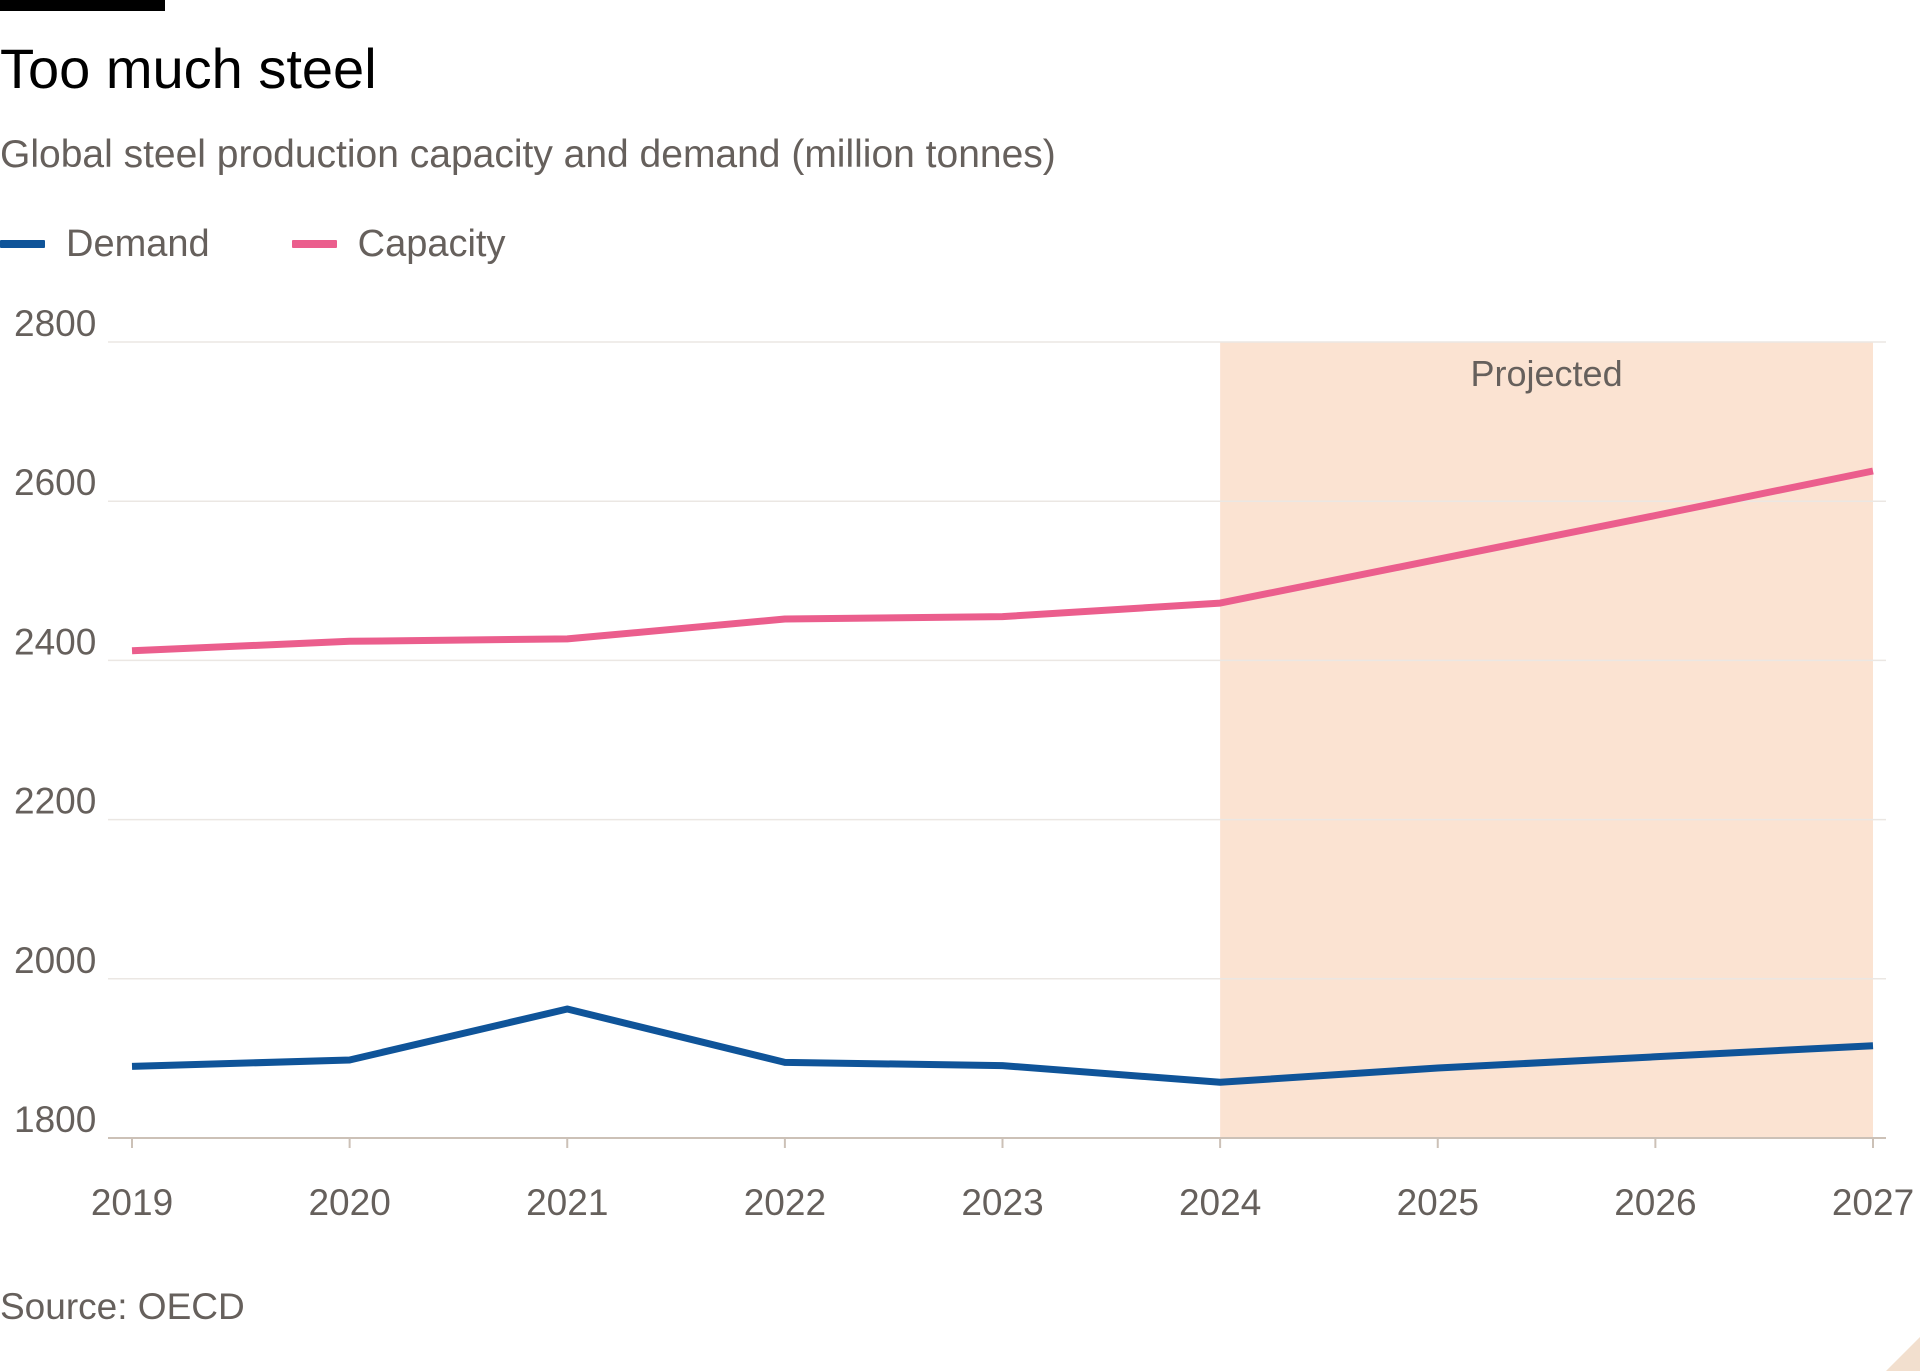 The height and width of the screenshot is (1371, 1920). Describe the element at coordinates (431, 243) in the screenshot. I see `legend-label-capacity: Capacity` at that location.